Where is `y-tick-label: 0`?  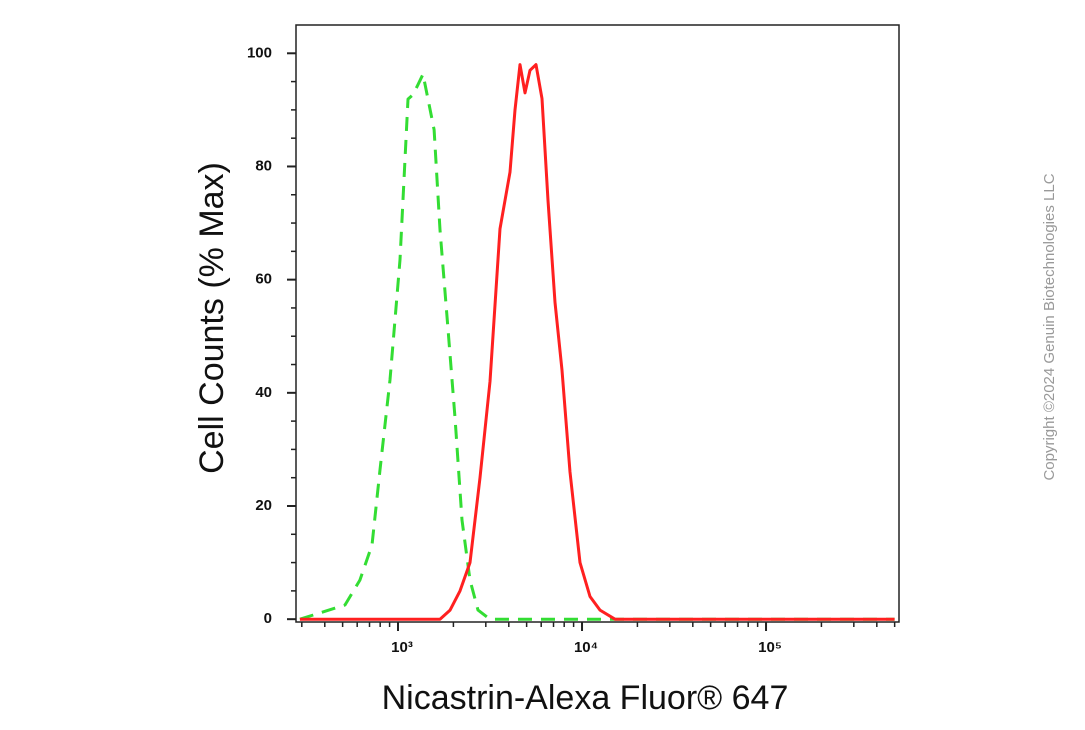 y-tick-label: 0 is located at coordinates (268, 618).